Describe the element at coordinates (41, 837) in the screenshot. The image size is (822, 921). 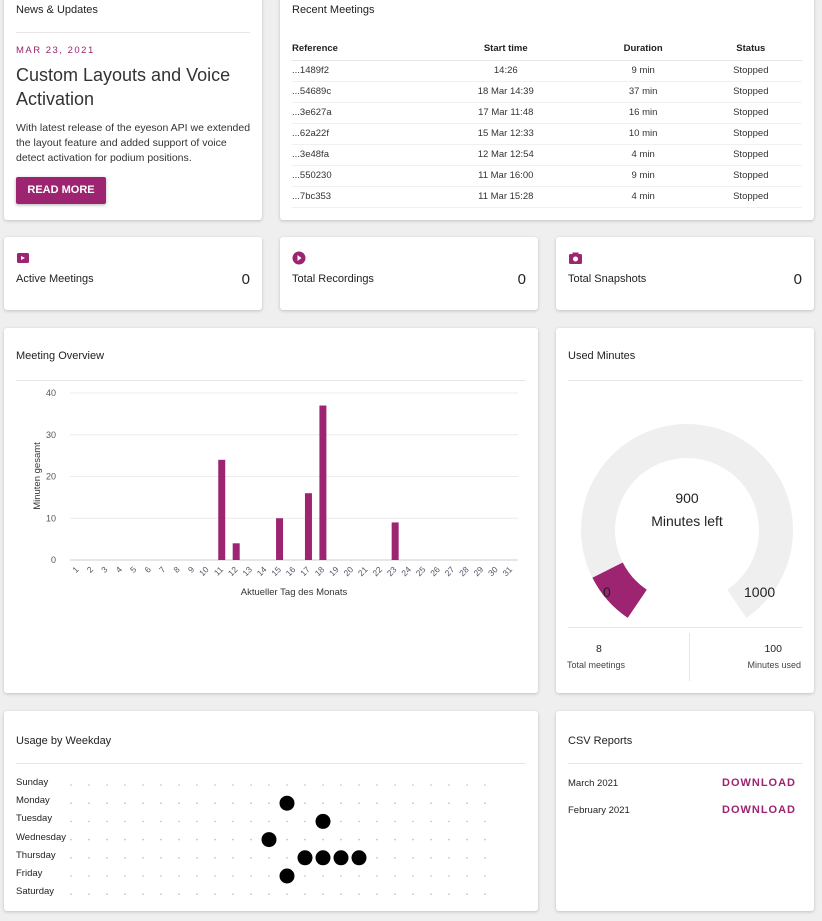
I see `weekday-label: Wednesday` at that location.